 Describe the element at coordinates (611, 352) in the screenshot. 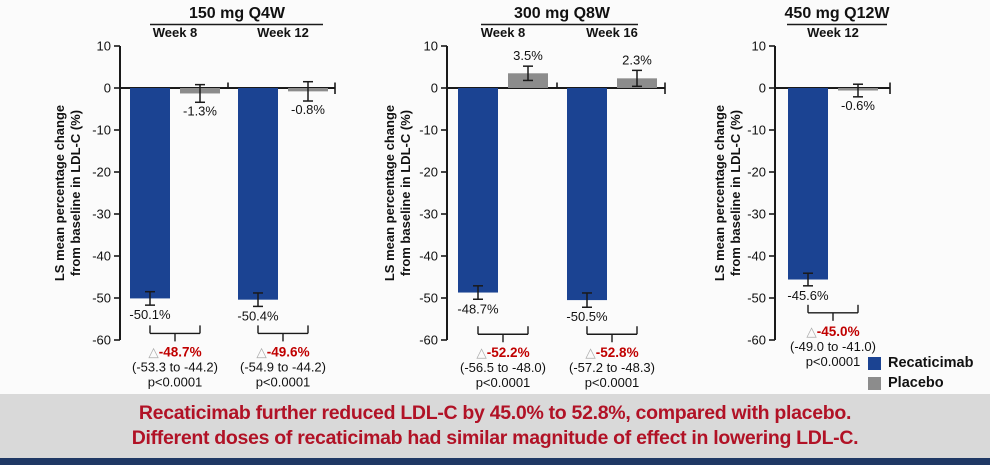

I see `delta-label: △-52.8%` at that location.